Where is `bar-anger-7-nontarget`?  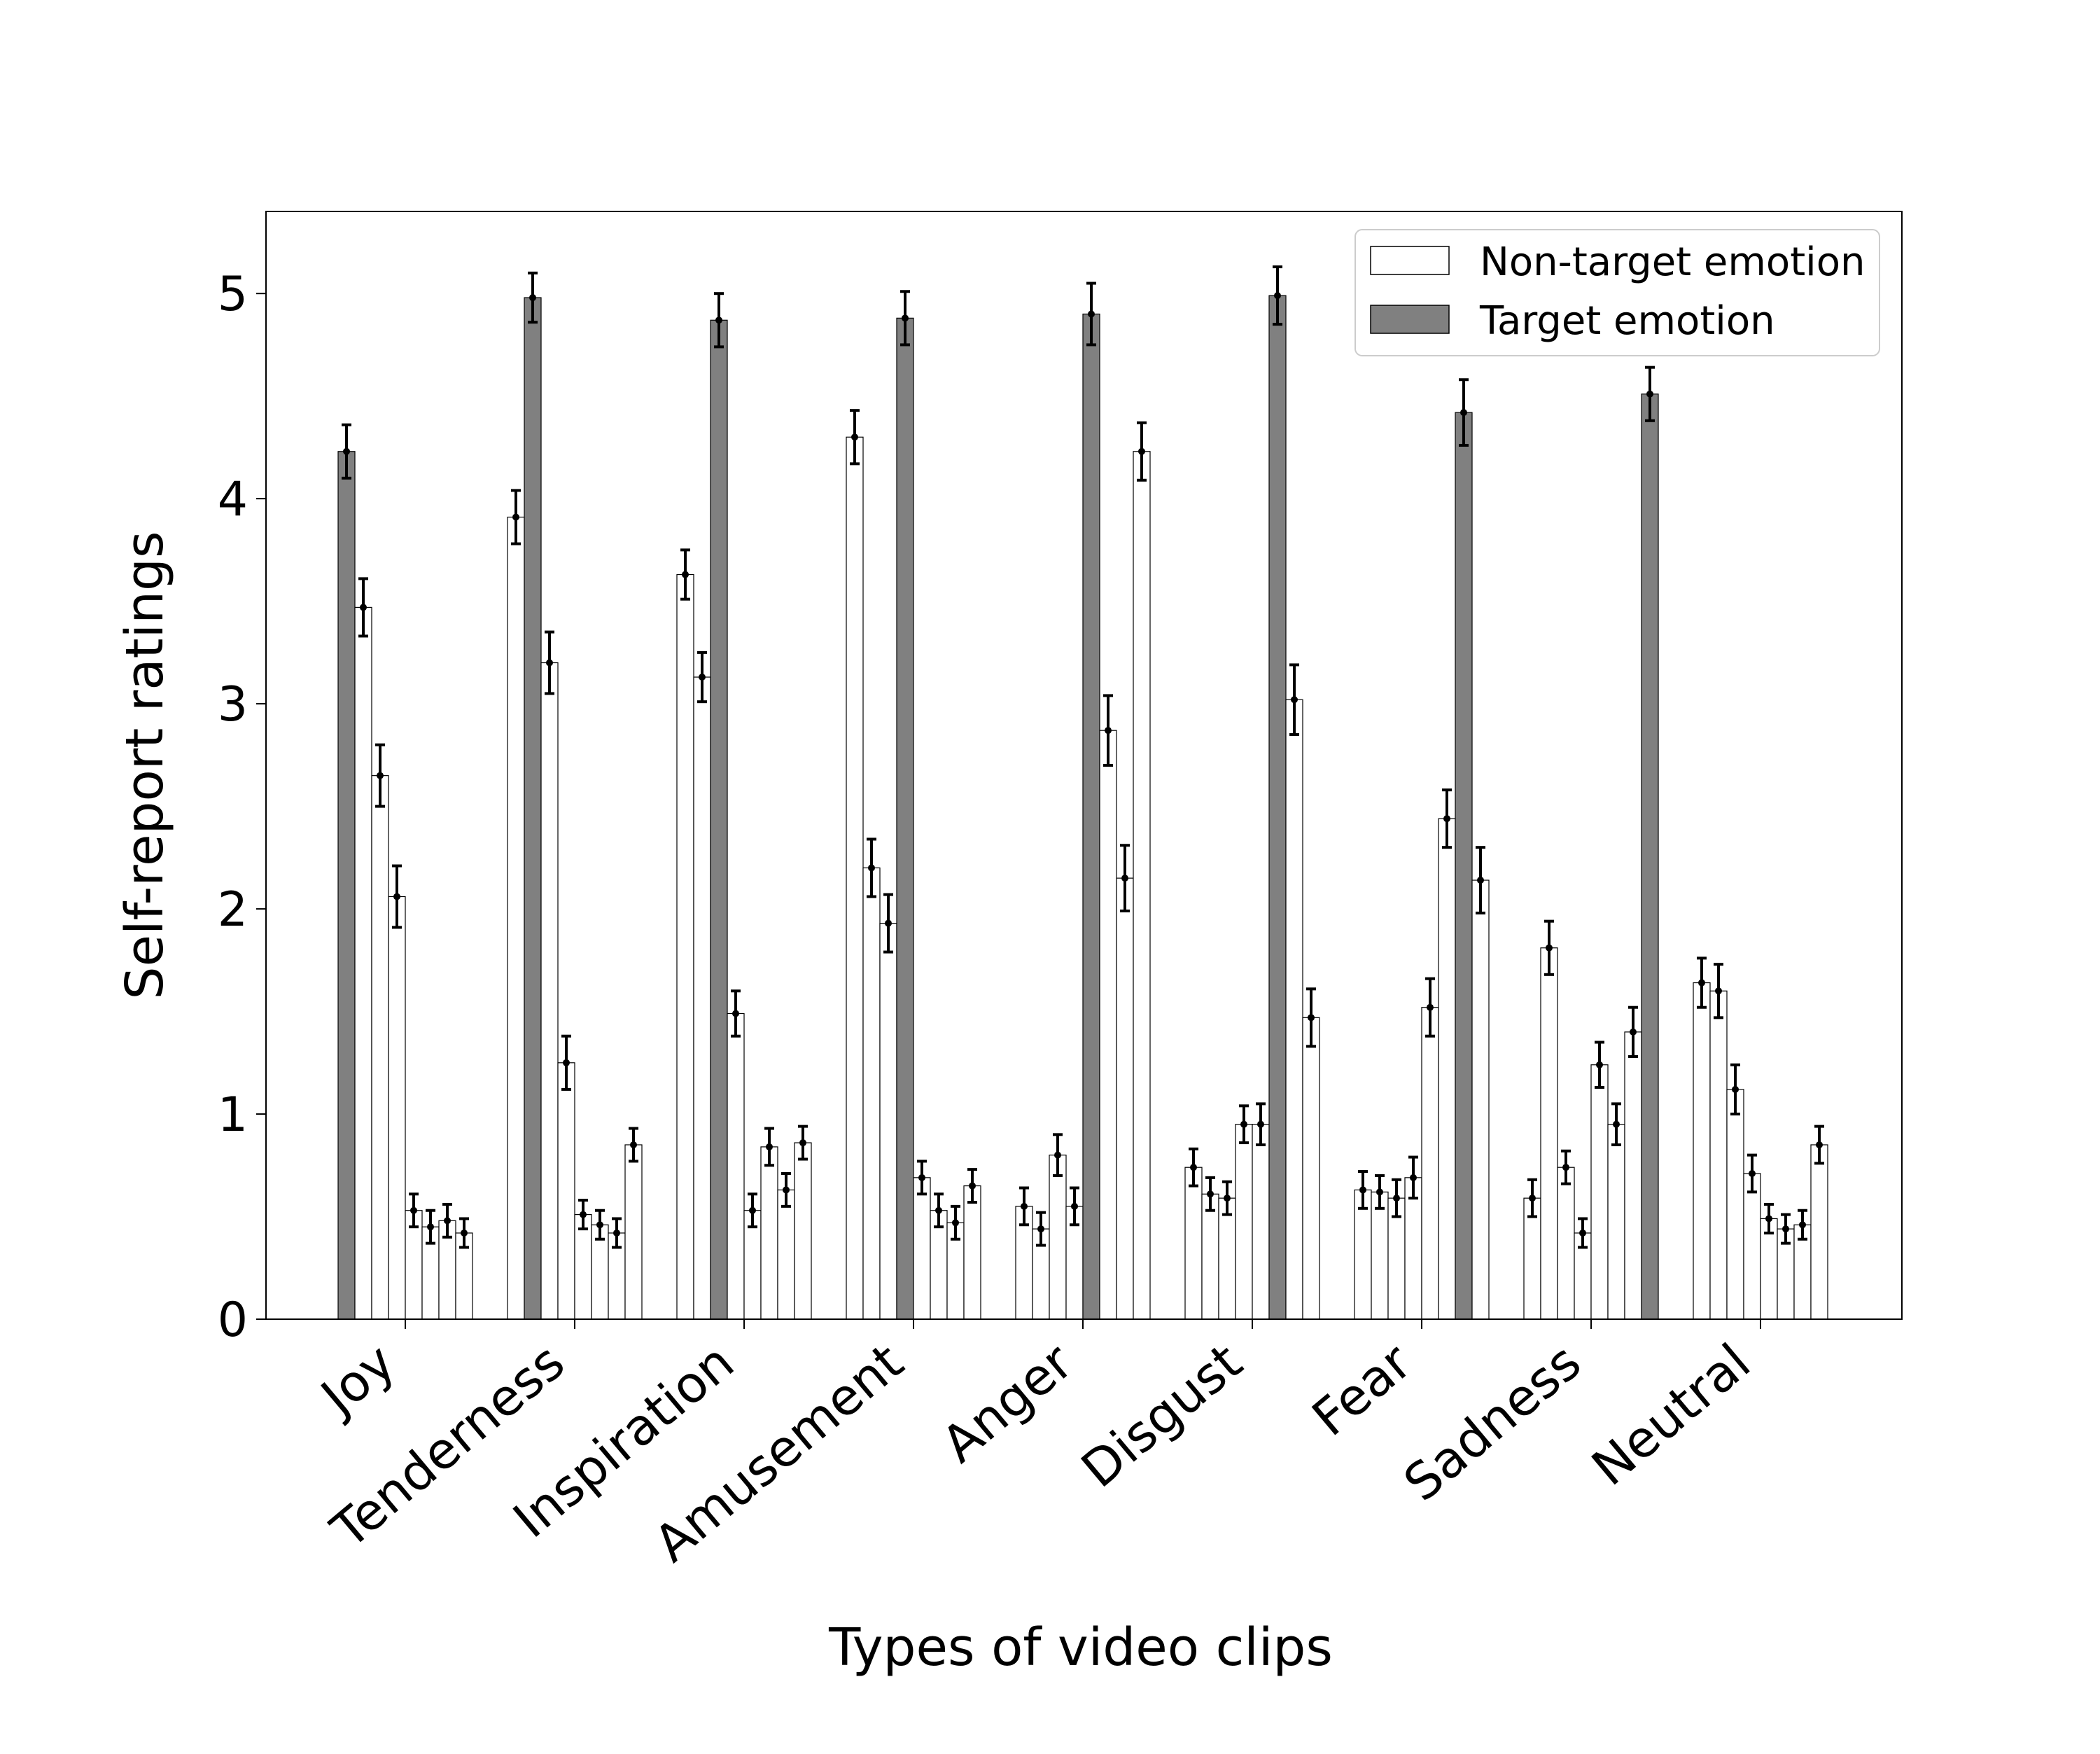 bar-anger-7-nontarget is located at coordinates (1142, 885).